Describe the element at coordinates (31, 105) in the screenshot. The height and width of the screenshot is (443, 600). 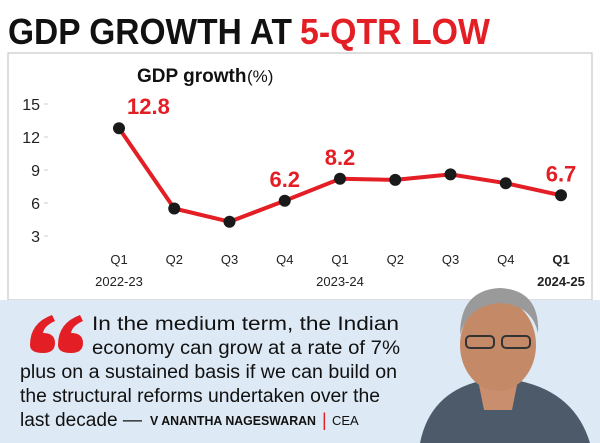
I see `y-tick-label: 15` at that location.